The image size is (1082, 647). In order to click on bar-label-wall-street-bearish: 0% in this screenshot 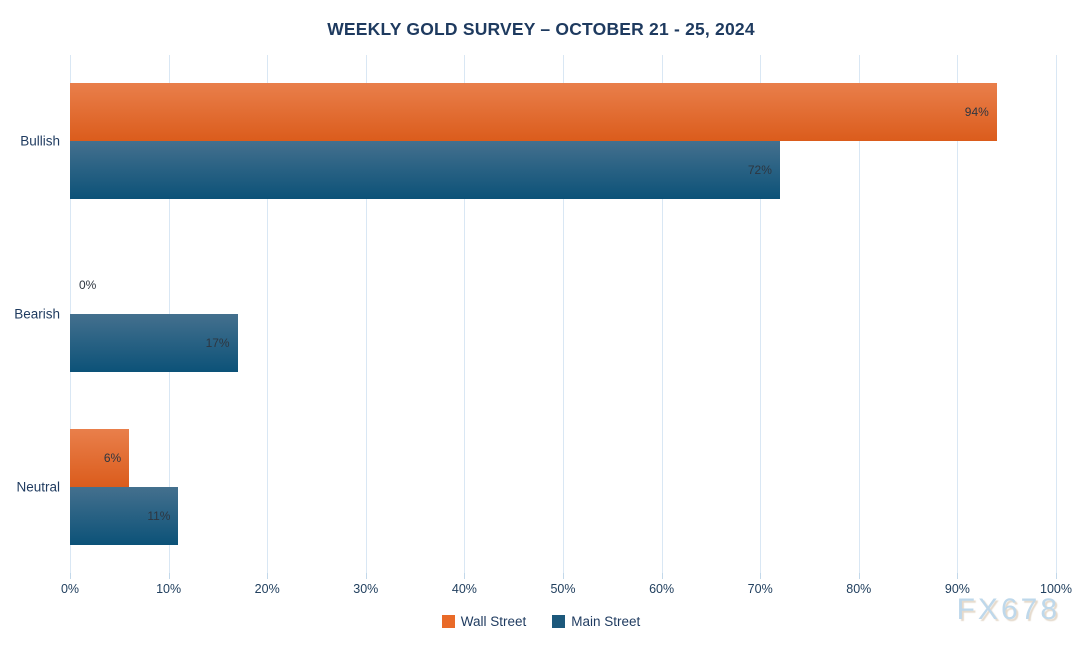, I will do `click(88, 285)`.